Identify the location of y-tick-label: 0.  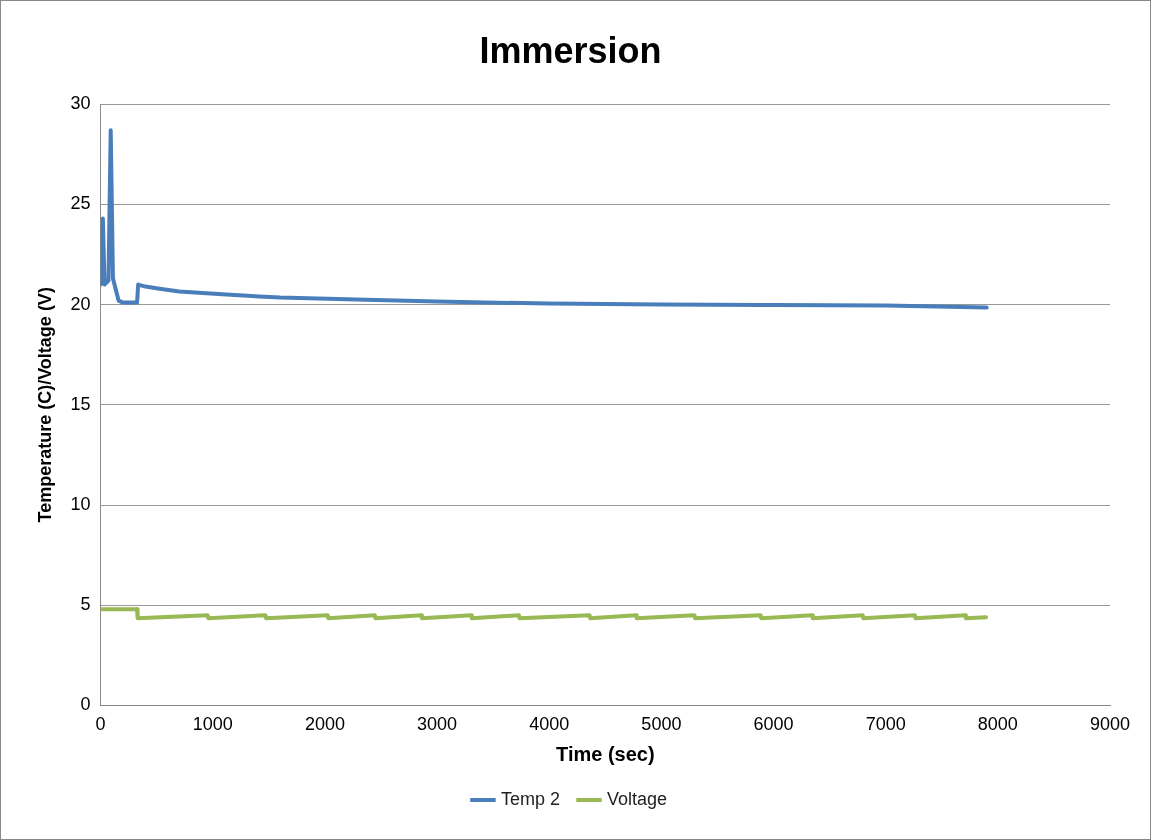
(85, 704).